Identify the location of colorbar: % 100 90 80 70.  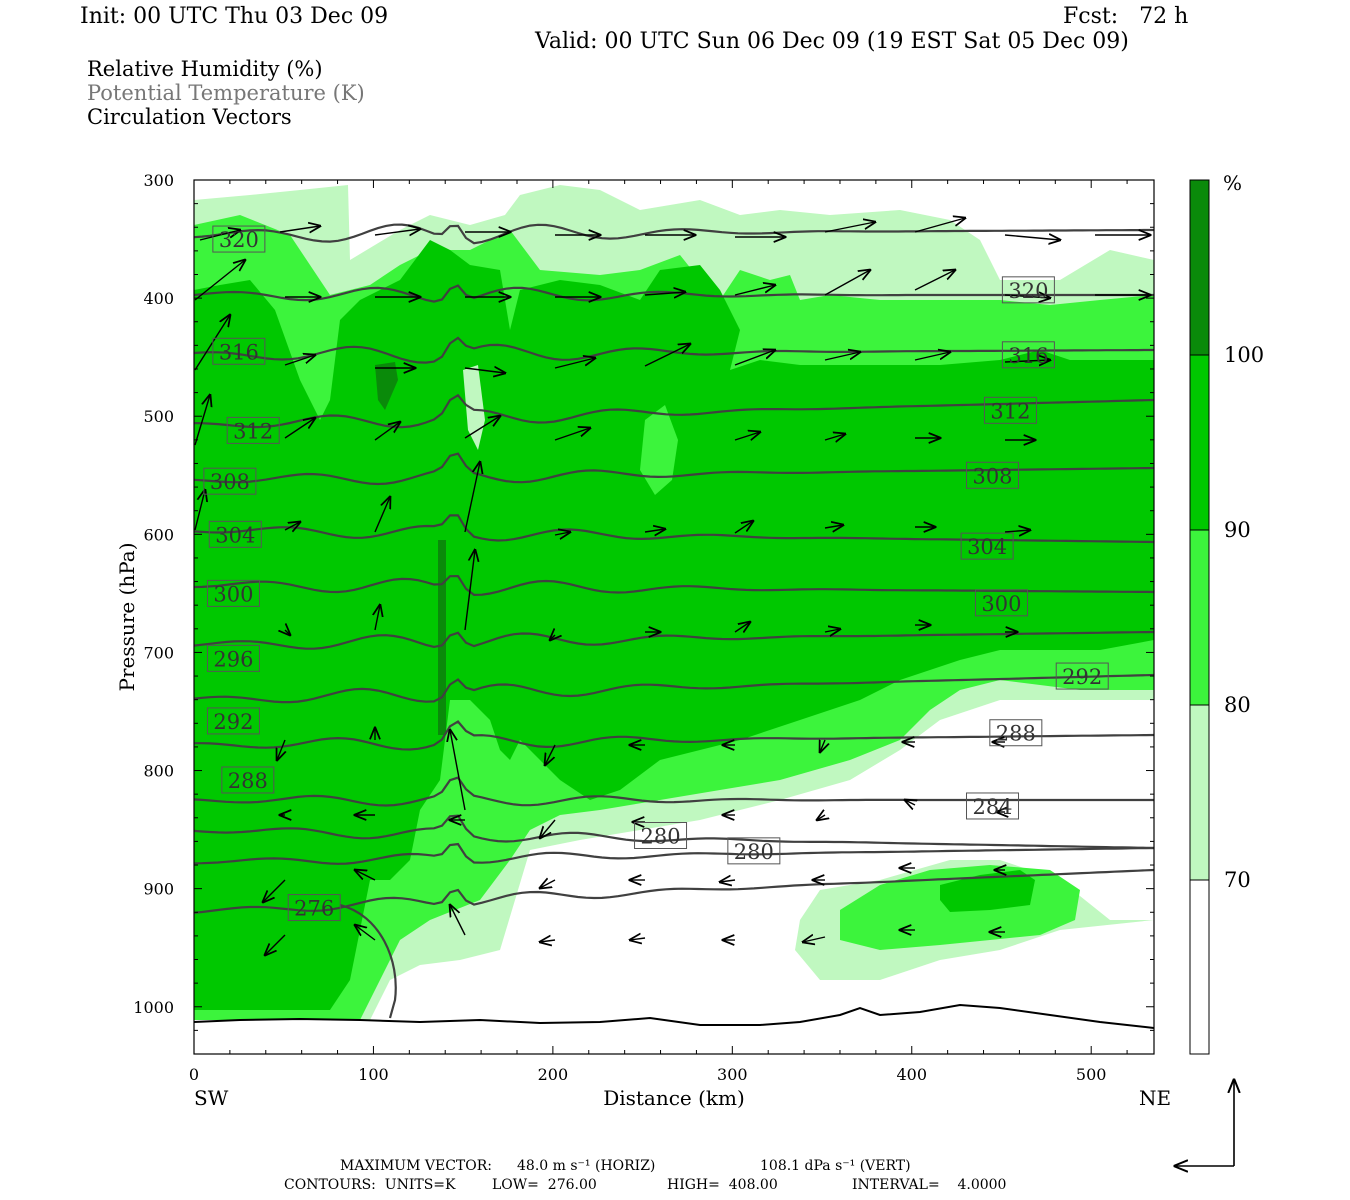
(1226, 613).